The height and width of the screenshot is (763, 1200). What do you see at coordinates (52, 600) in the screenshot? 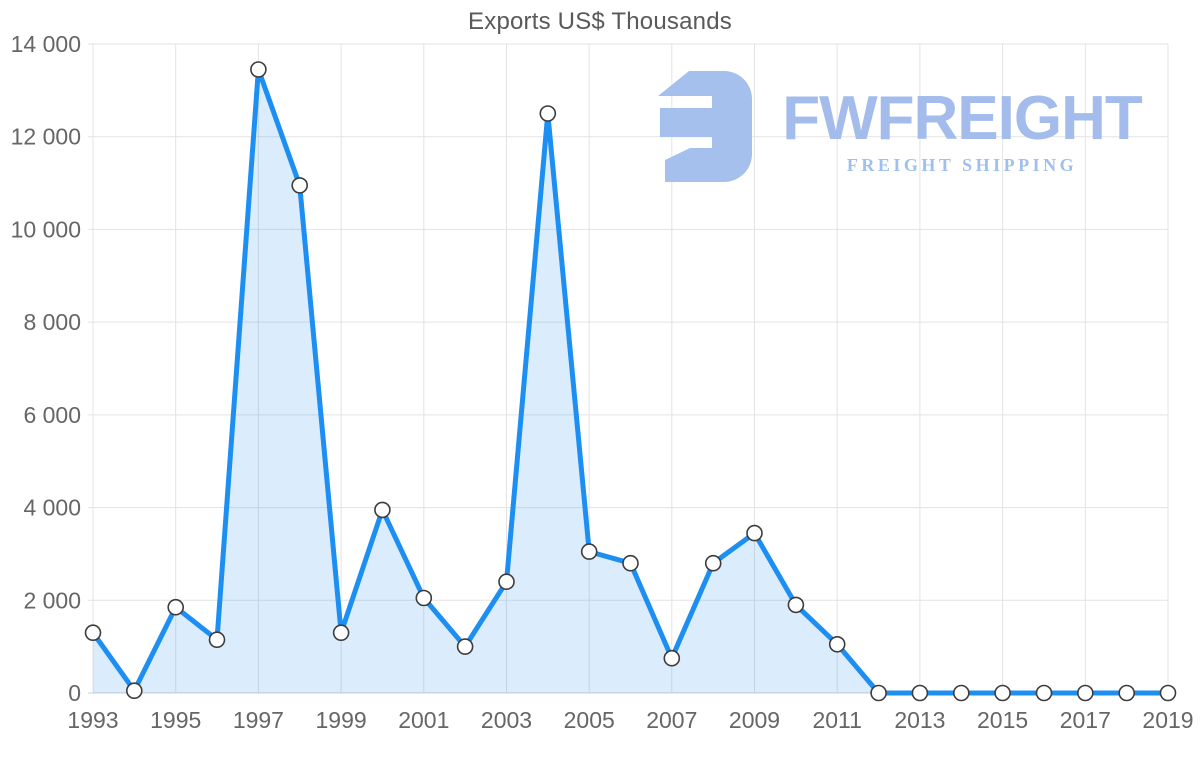
I see `y-axis-tick-label: 2 000` at bounding box center [52, 600].